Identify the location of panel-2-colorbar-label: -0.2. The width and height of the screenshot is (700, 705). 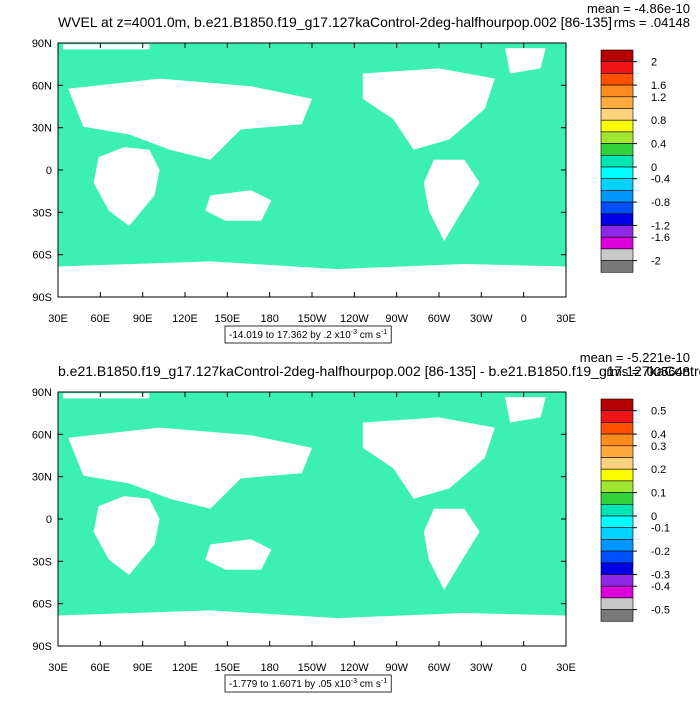
(660, 552).